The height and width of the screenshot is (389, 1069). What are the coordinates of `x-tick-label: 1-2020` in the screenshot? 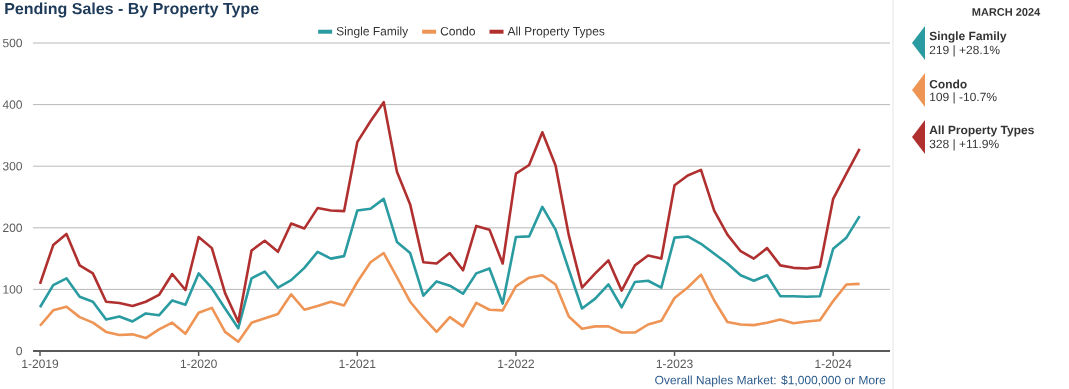 It's located at (198, 364).